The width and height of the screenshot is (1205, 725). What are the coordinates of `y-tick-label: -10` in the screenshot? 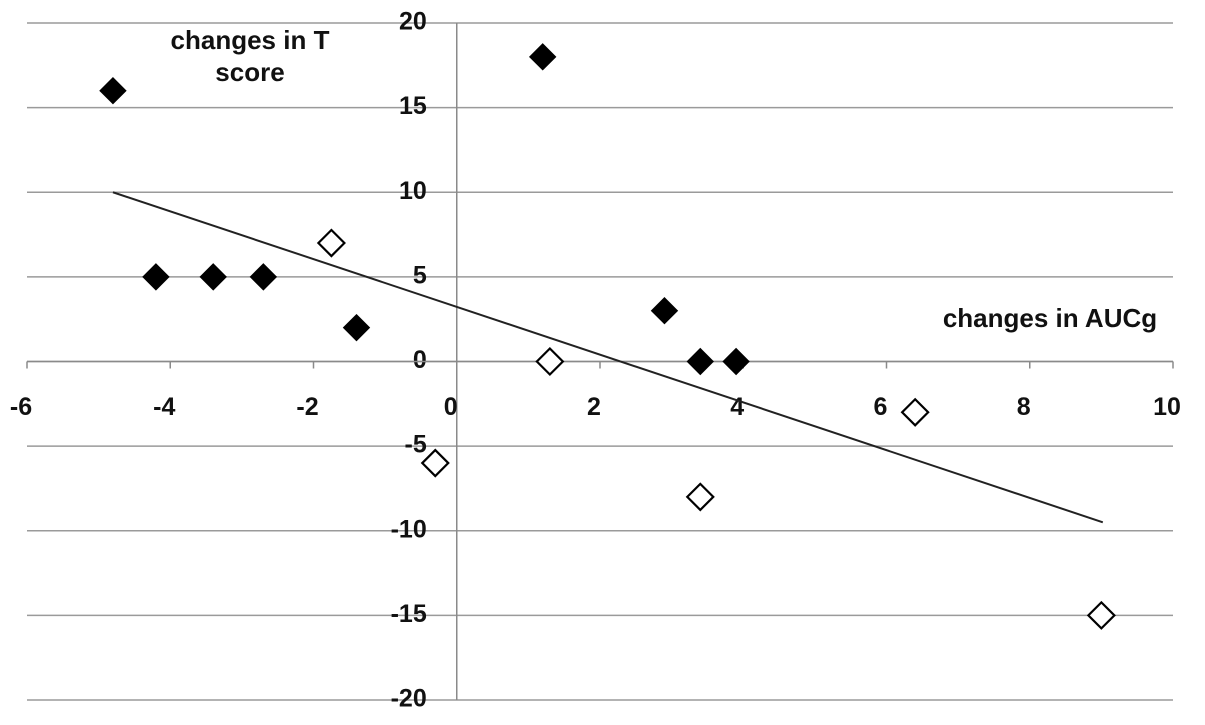 It's located at (409, 529).